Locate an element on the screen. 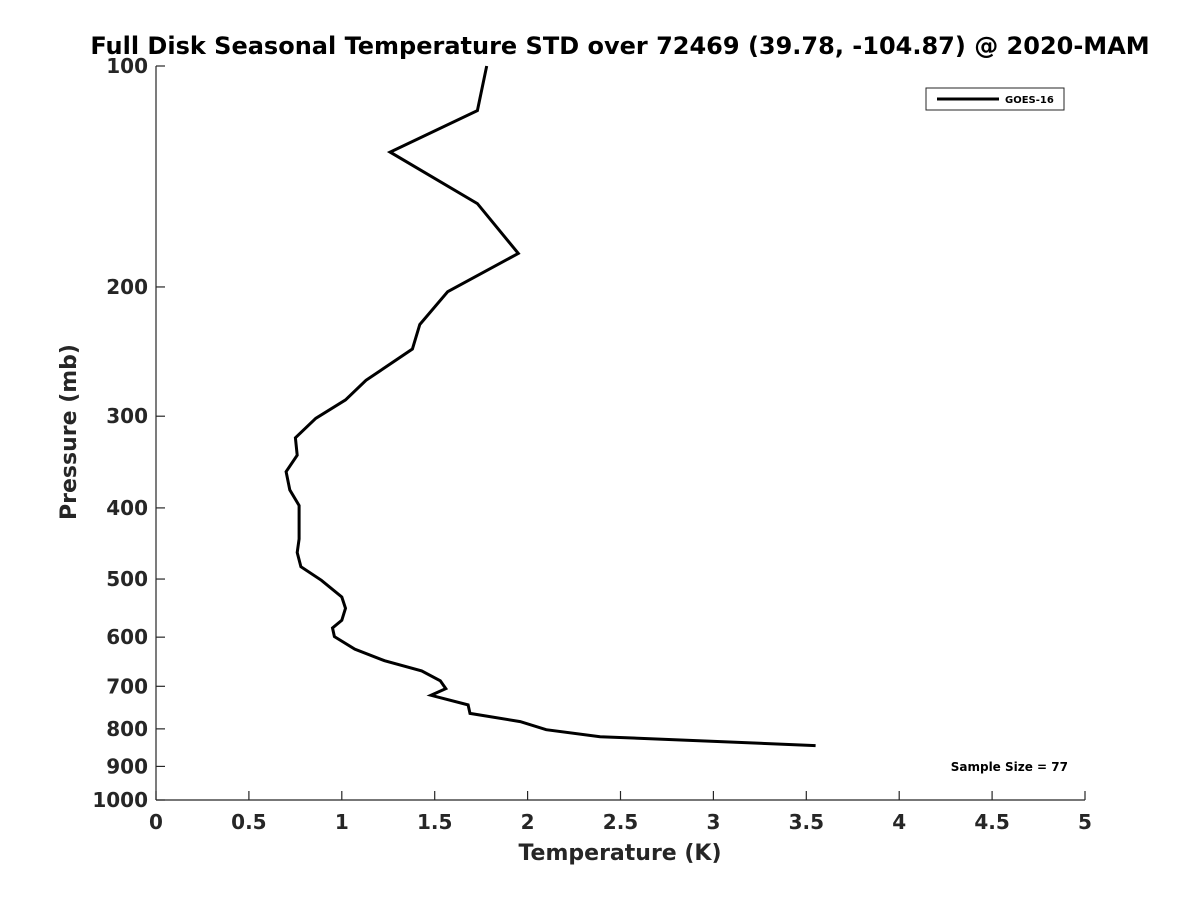 The width and height of the screenshot is (1200, 900). x-tick-label: 2 is located at coordinates (528, 822).